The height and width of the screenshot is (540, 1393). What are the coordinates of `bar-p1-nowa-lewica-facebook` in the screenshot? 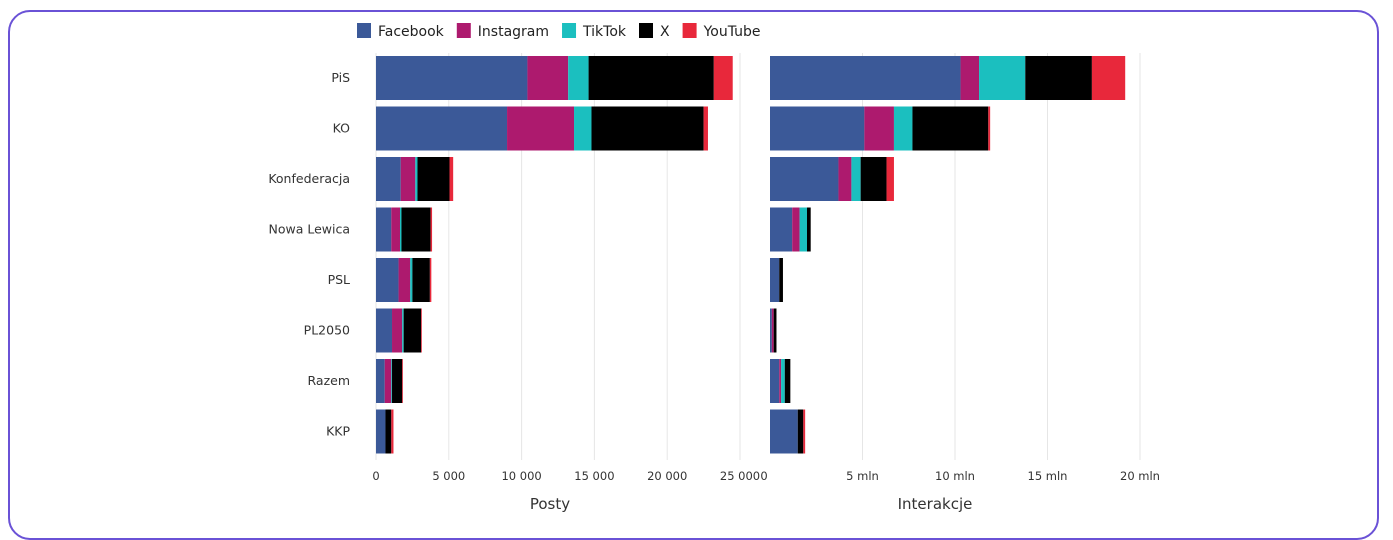 It's located at (384, 229).